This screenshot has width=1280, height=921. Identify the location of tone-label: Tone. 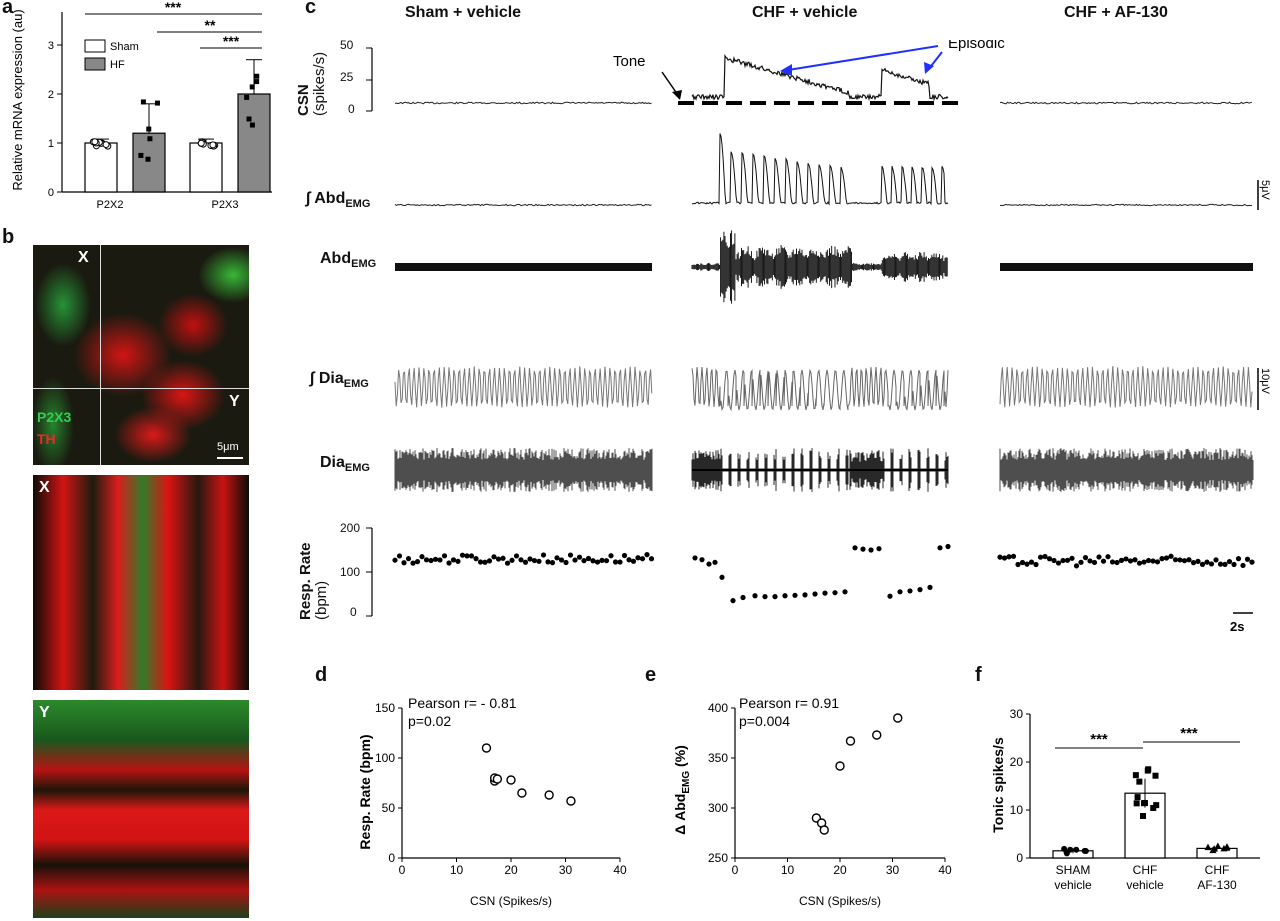
(629, 61).